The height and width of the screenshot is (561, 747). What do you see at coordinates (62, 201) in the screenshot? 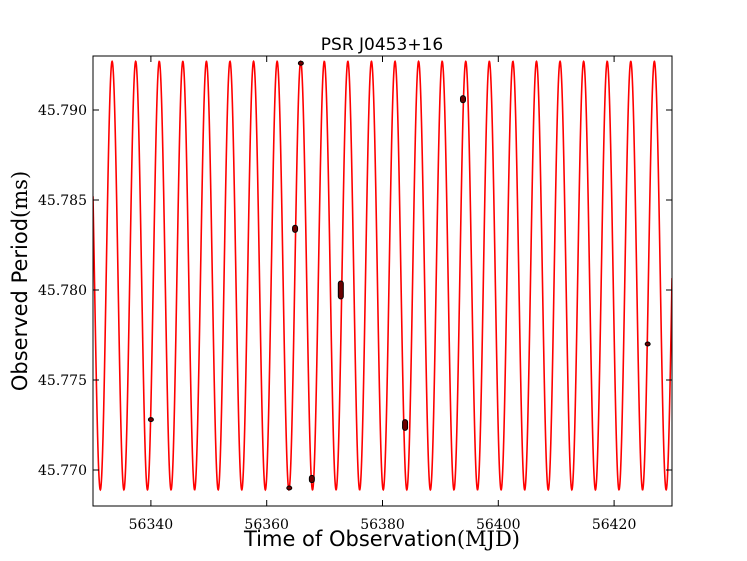
I see `y-tick-label: 45.785` at bounding box center [62, 201].